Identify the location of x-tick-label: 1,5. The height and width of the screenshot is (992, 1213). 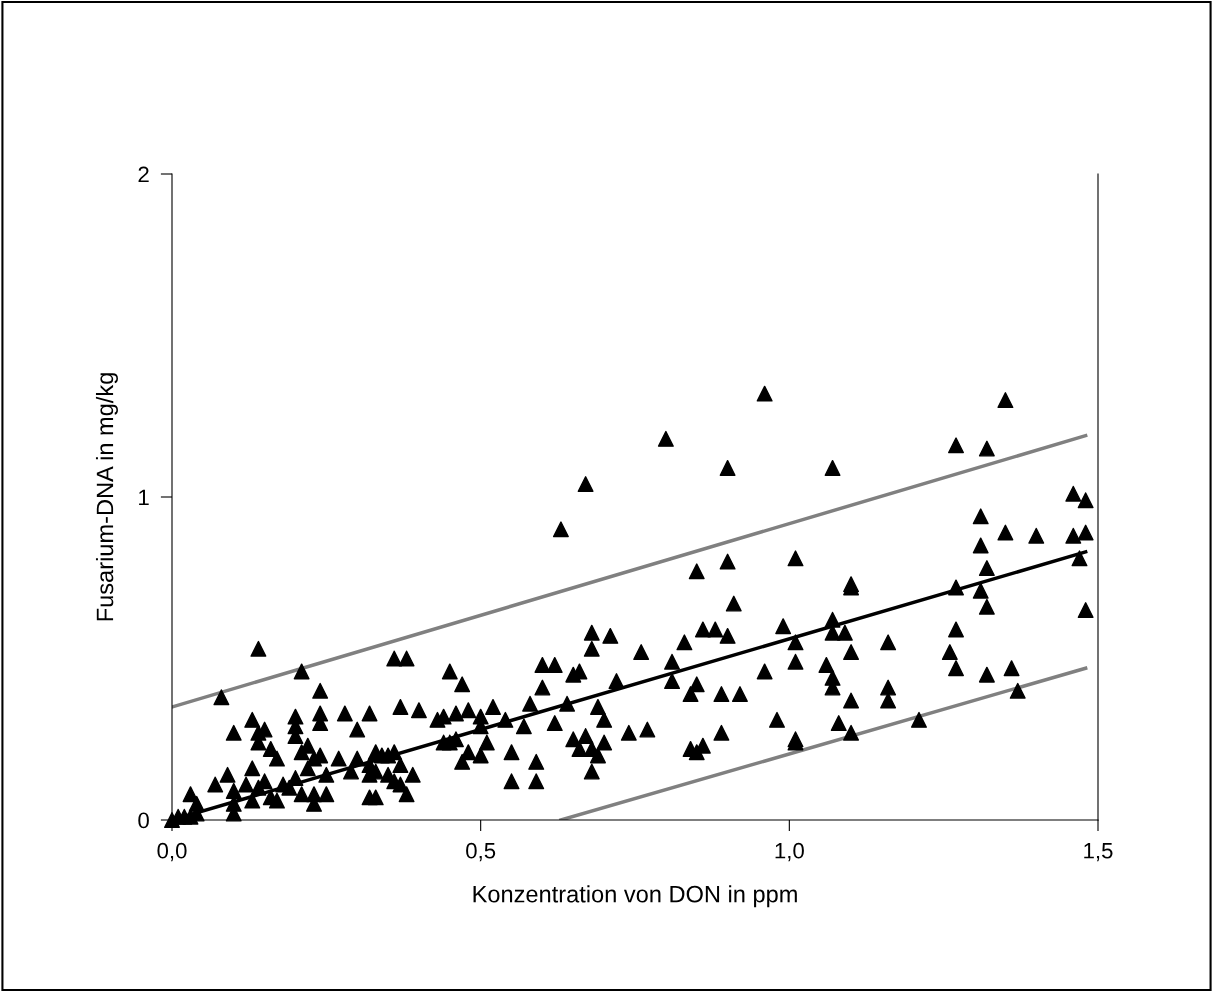
(1098, 852).